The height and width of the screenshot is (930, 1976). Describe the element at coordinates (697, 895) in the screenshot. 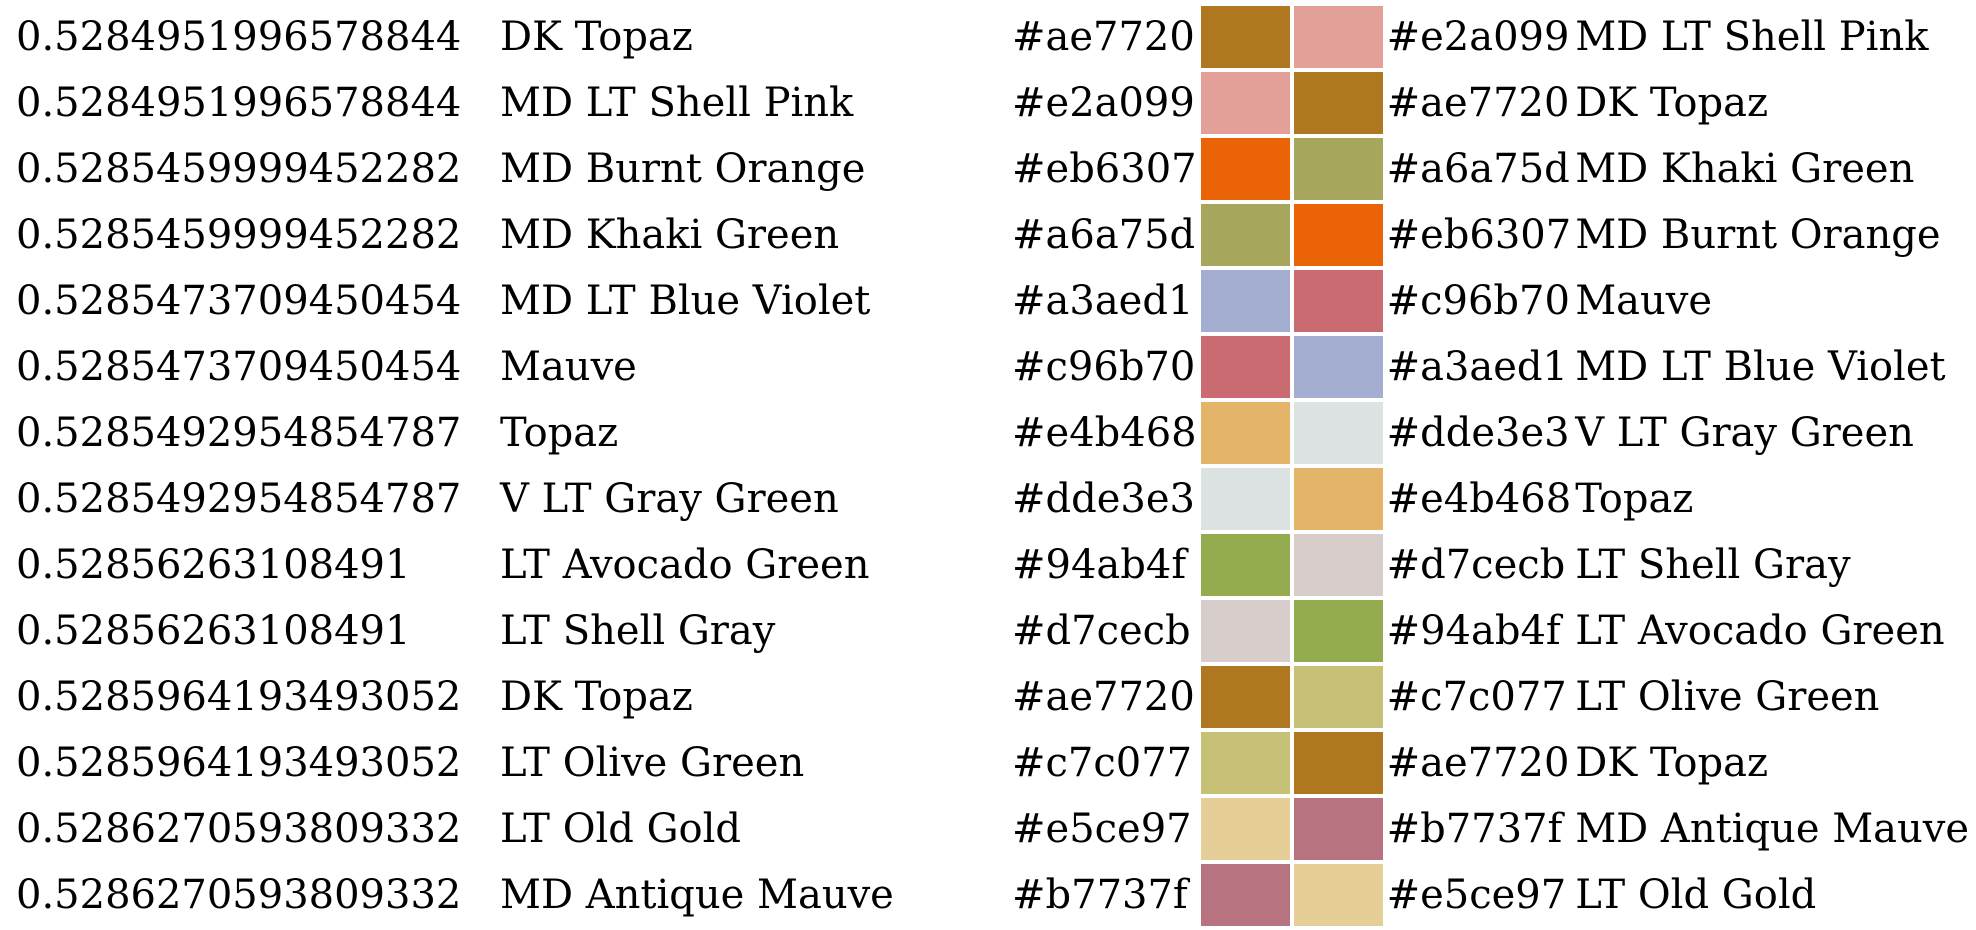

I see `color-name: MD Antique Mauve` at that location.